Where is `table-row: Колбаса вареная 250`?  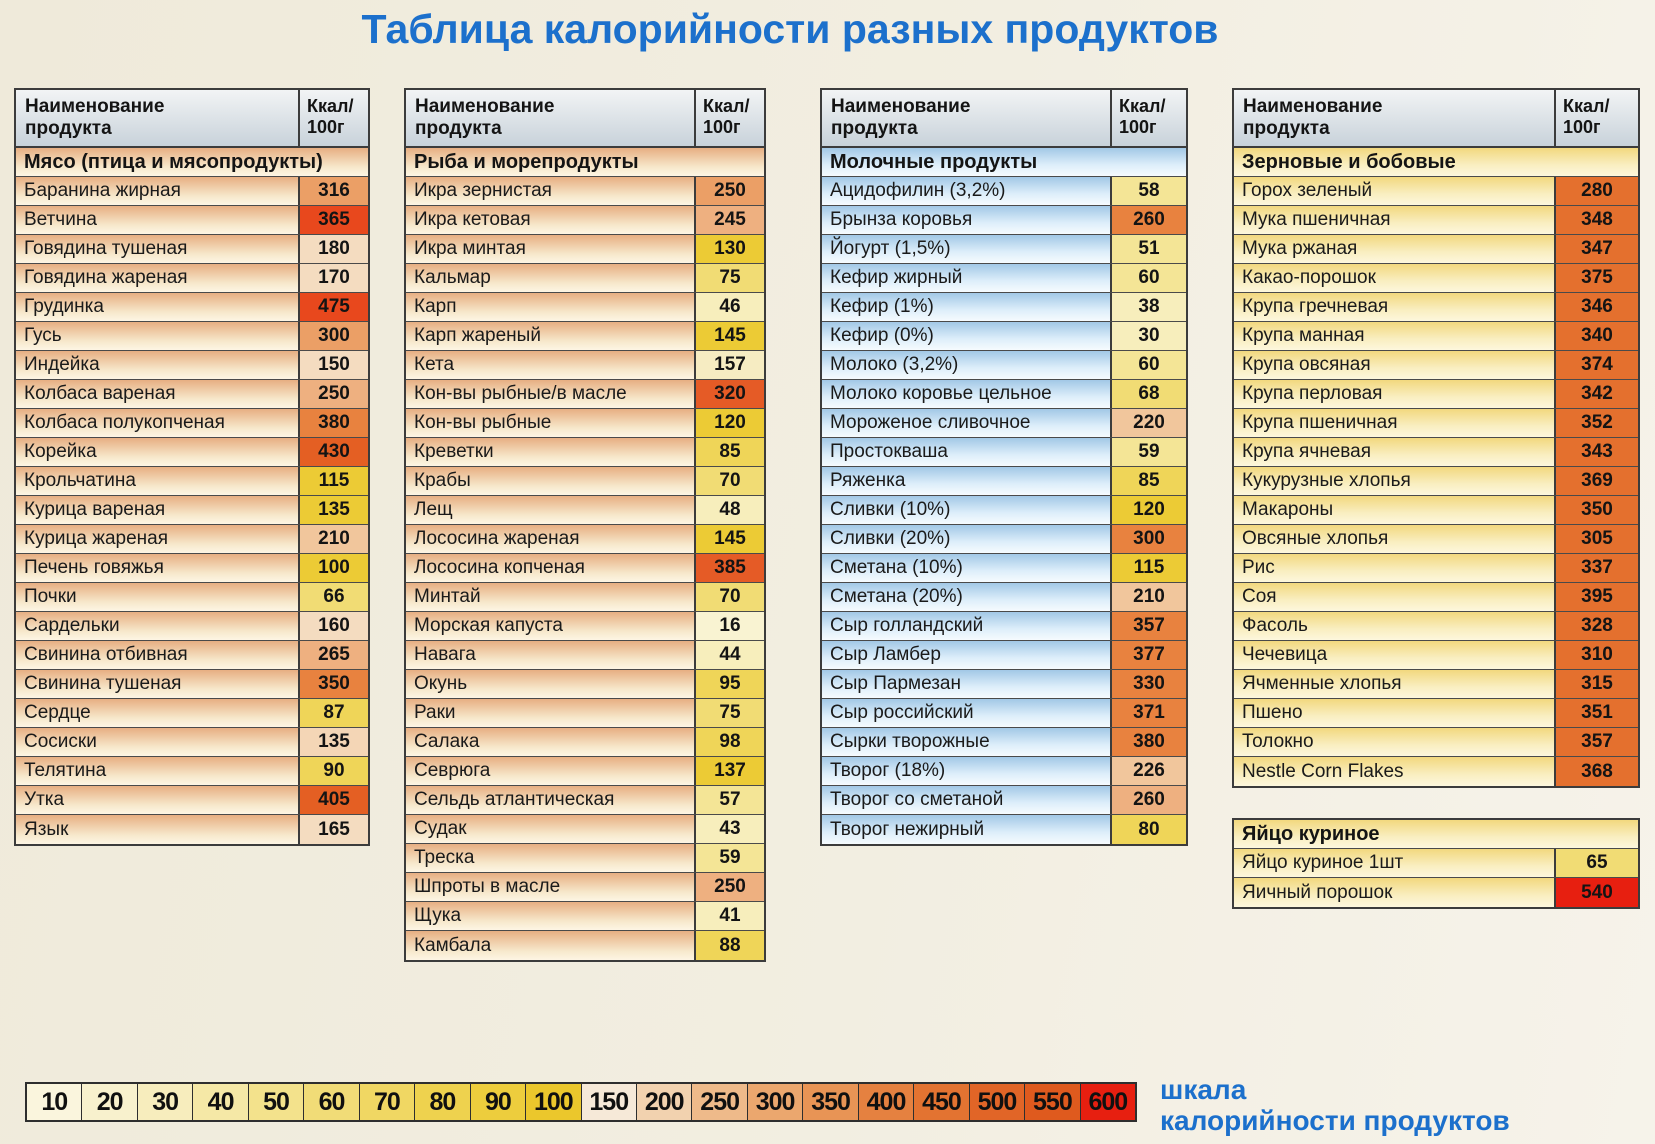
table-row: Колбаса вареная 250 is located at coordinates (192, 394).